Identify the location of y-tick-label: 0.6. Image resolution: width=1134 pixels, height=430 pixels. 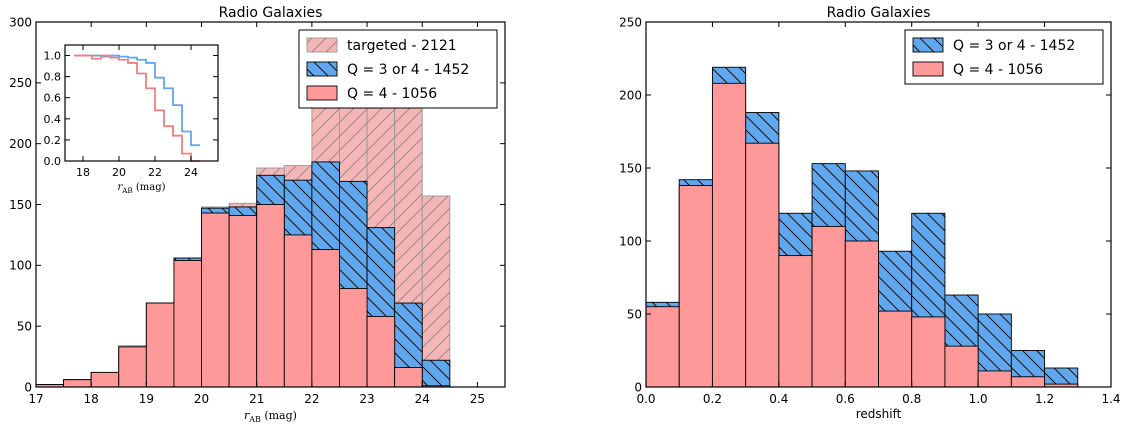
(53, 98).